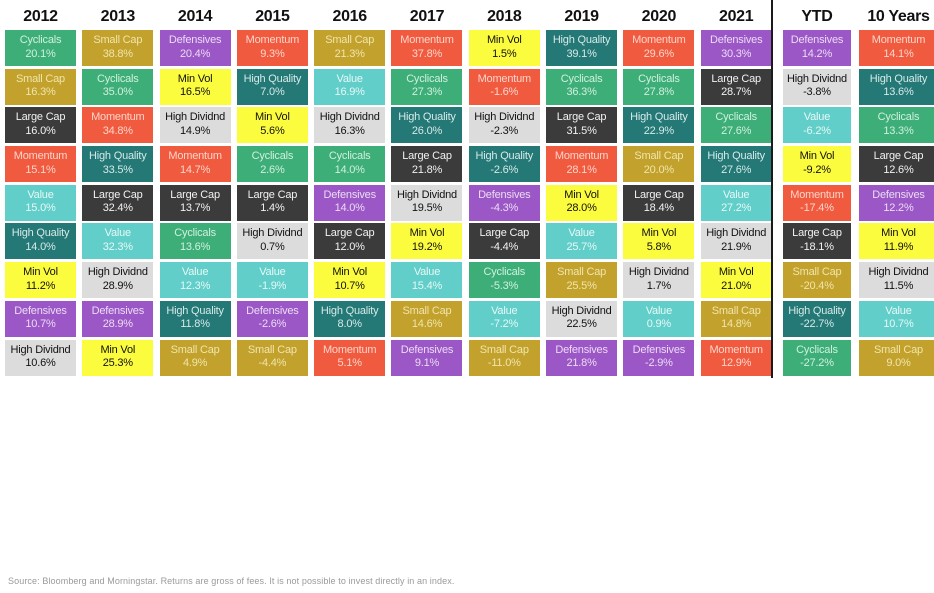 This screenshot has width=934, height=593. What do you see at coordinates (736, 280) in the screenshot?
I see `cell-min-vol-2021: Min Vol 21.0%` at bounding box center [736, 280].